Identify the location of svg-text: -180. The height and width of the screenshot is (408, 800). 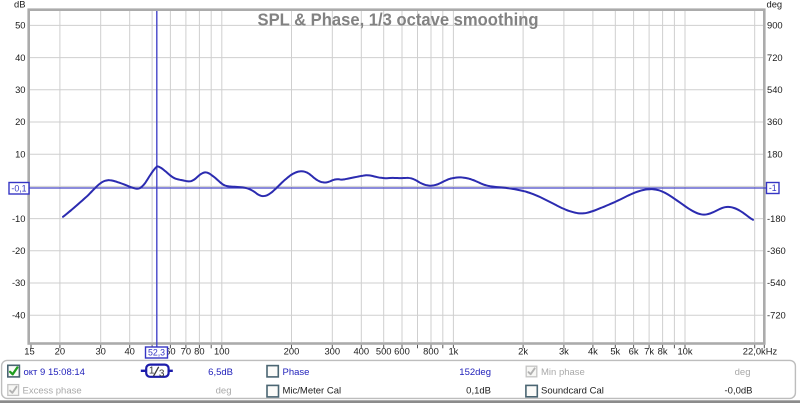
(776, 218).